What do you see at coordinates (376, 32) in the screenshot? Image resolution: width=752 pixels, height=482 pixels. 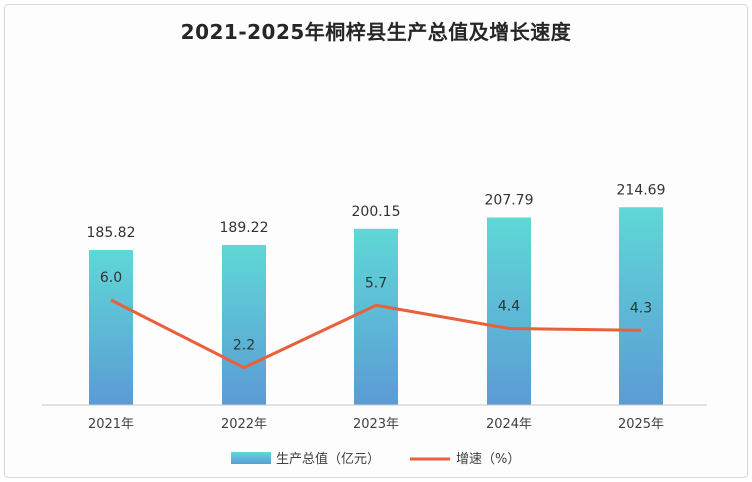 I see `chart-title: 2021-2025年桐梓县生产总值及增长速度` at bounding box center [376, 32].